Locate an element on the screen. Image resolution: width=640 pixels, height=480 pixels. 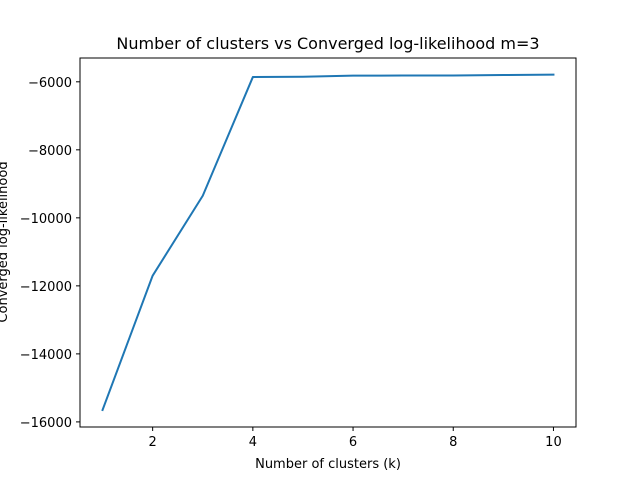
x-tick-label: 4 is located at coordinates (253, 442).